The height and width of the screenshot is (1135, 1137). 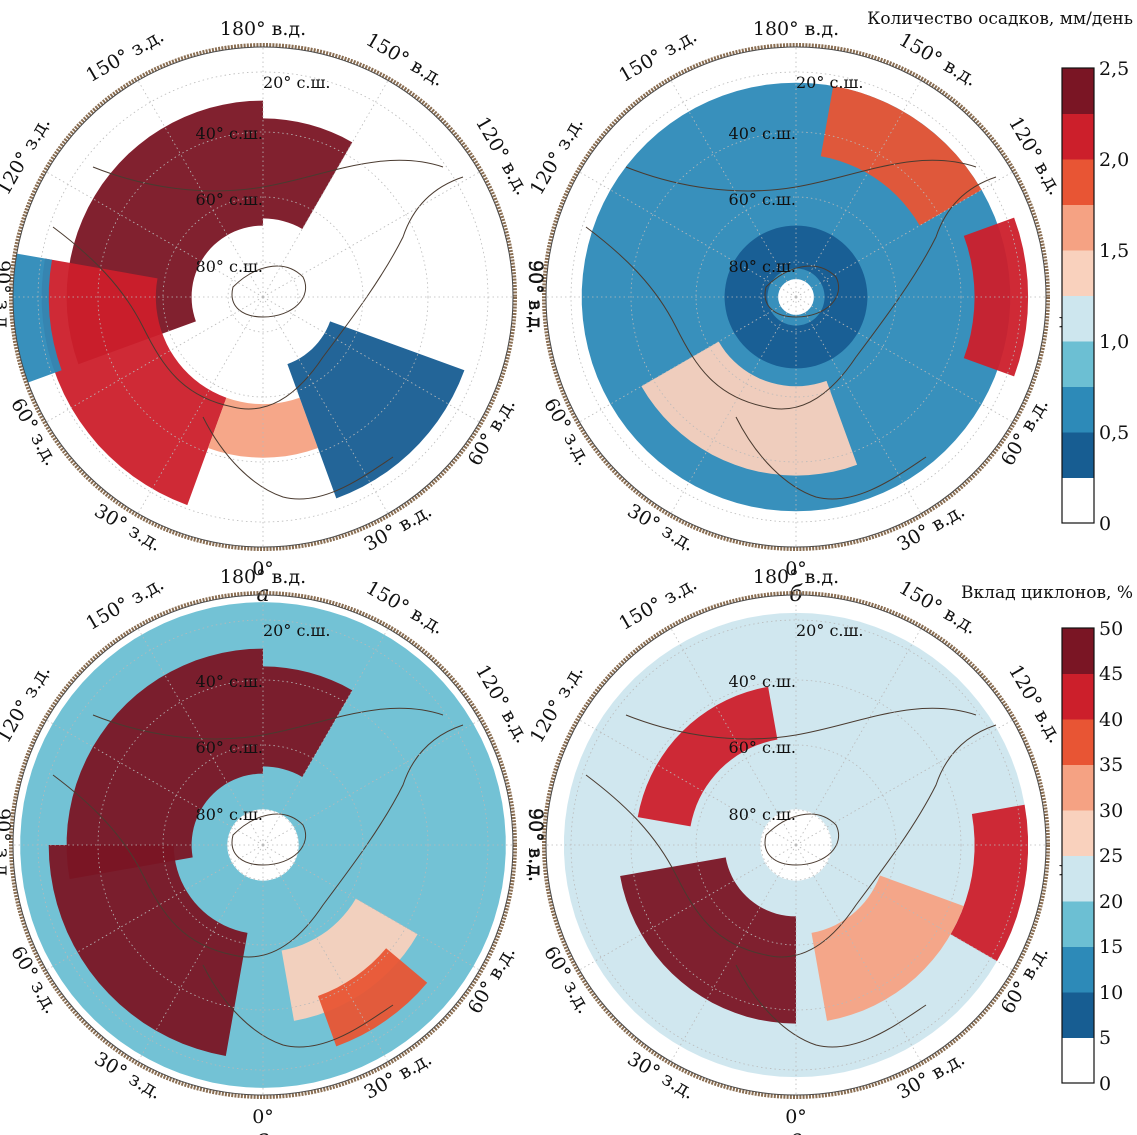 I want to click on cb-top-tick-1: 2,0, so click(x=1114, y=160).